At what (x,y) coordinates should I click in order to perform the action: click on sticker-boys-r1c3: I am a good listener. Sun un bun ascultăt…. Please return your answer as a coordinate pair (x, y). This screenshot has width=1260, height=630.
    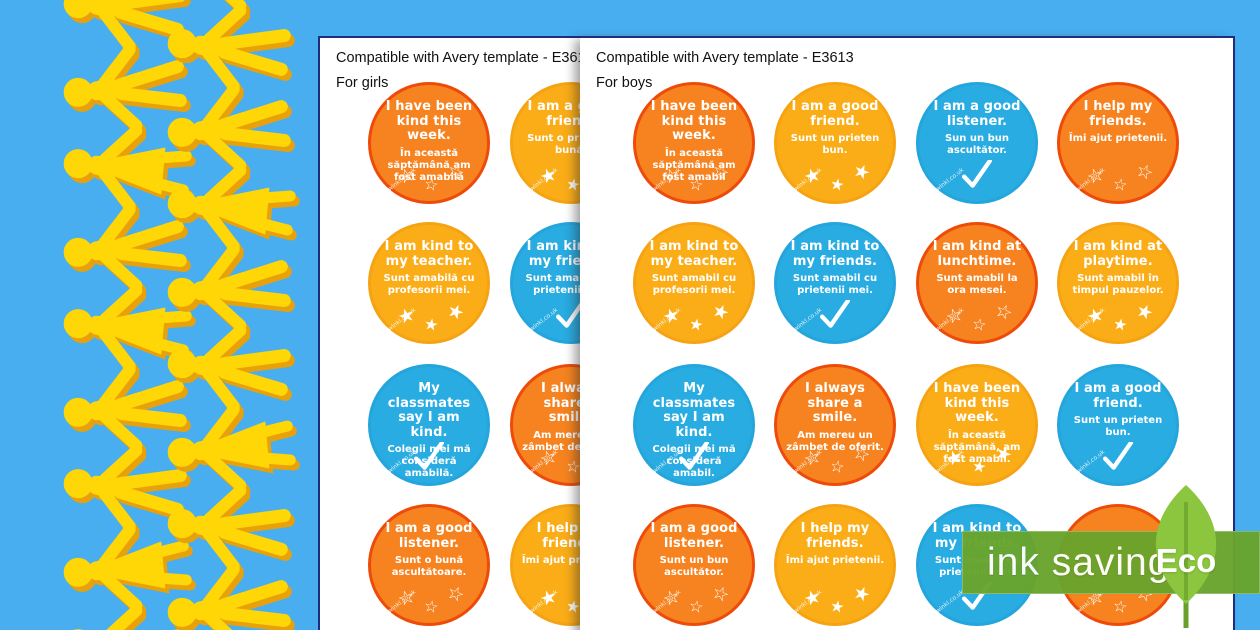
    Looking at the image, I should click on (977, 143).